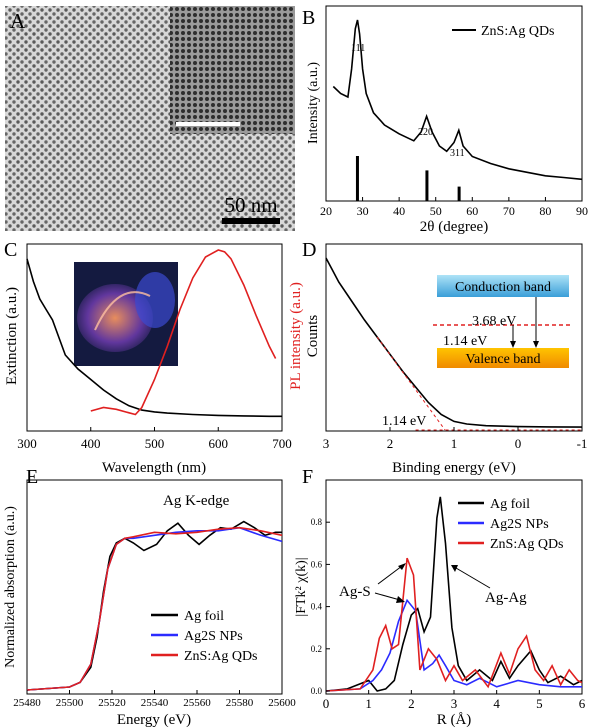 The image size is (593, 728). I want to click on valence-band-label: Valence band, so click(502, 359).